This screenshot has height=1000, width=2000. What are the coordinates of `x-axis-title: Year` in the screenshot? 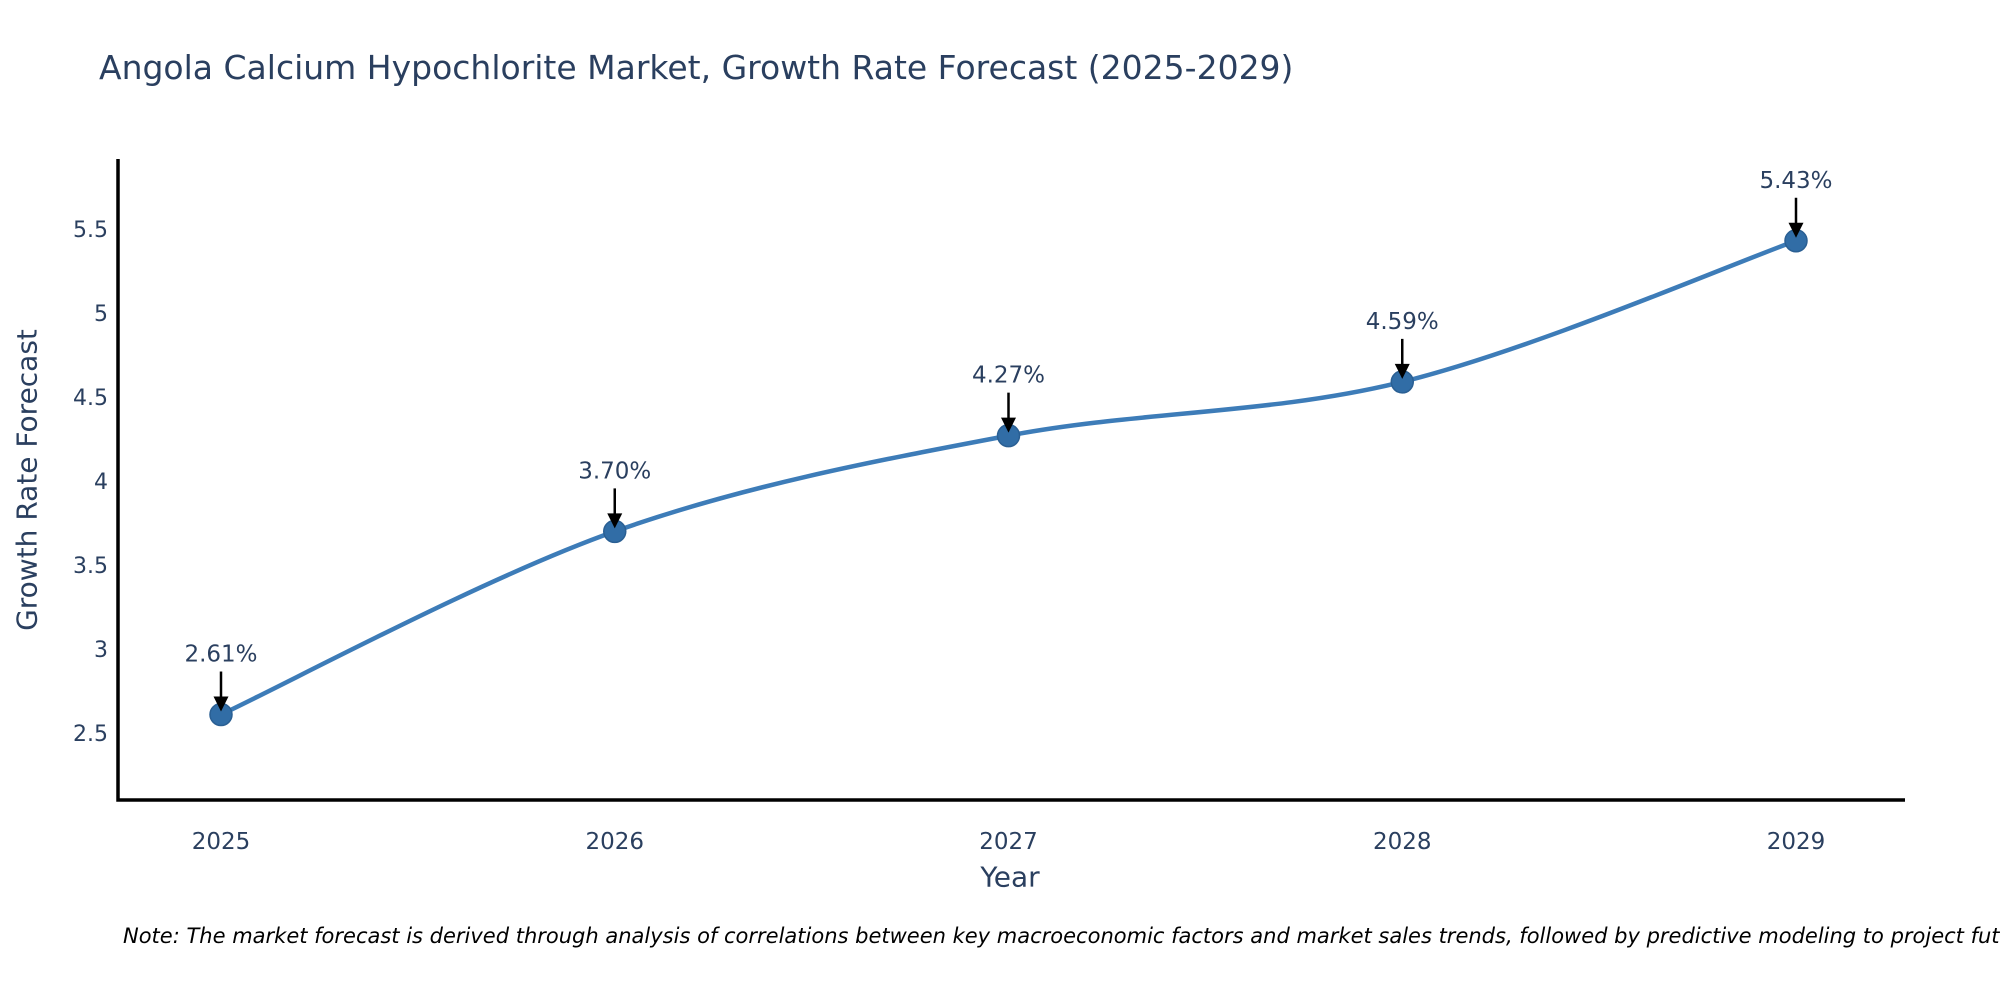 It's located at (1010, 877).